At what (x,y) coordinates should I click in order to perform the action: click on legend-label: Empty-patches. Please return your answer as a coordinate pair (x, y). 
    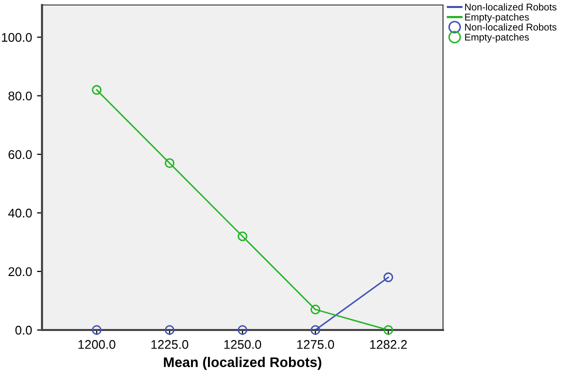
    Looking at the image, I should click on (497, 38).